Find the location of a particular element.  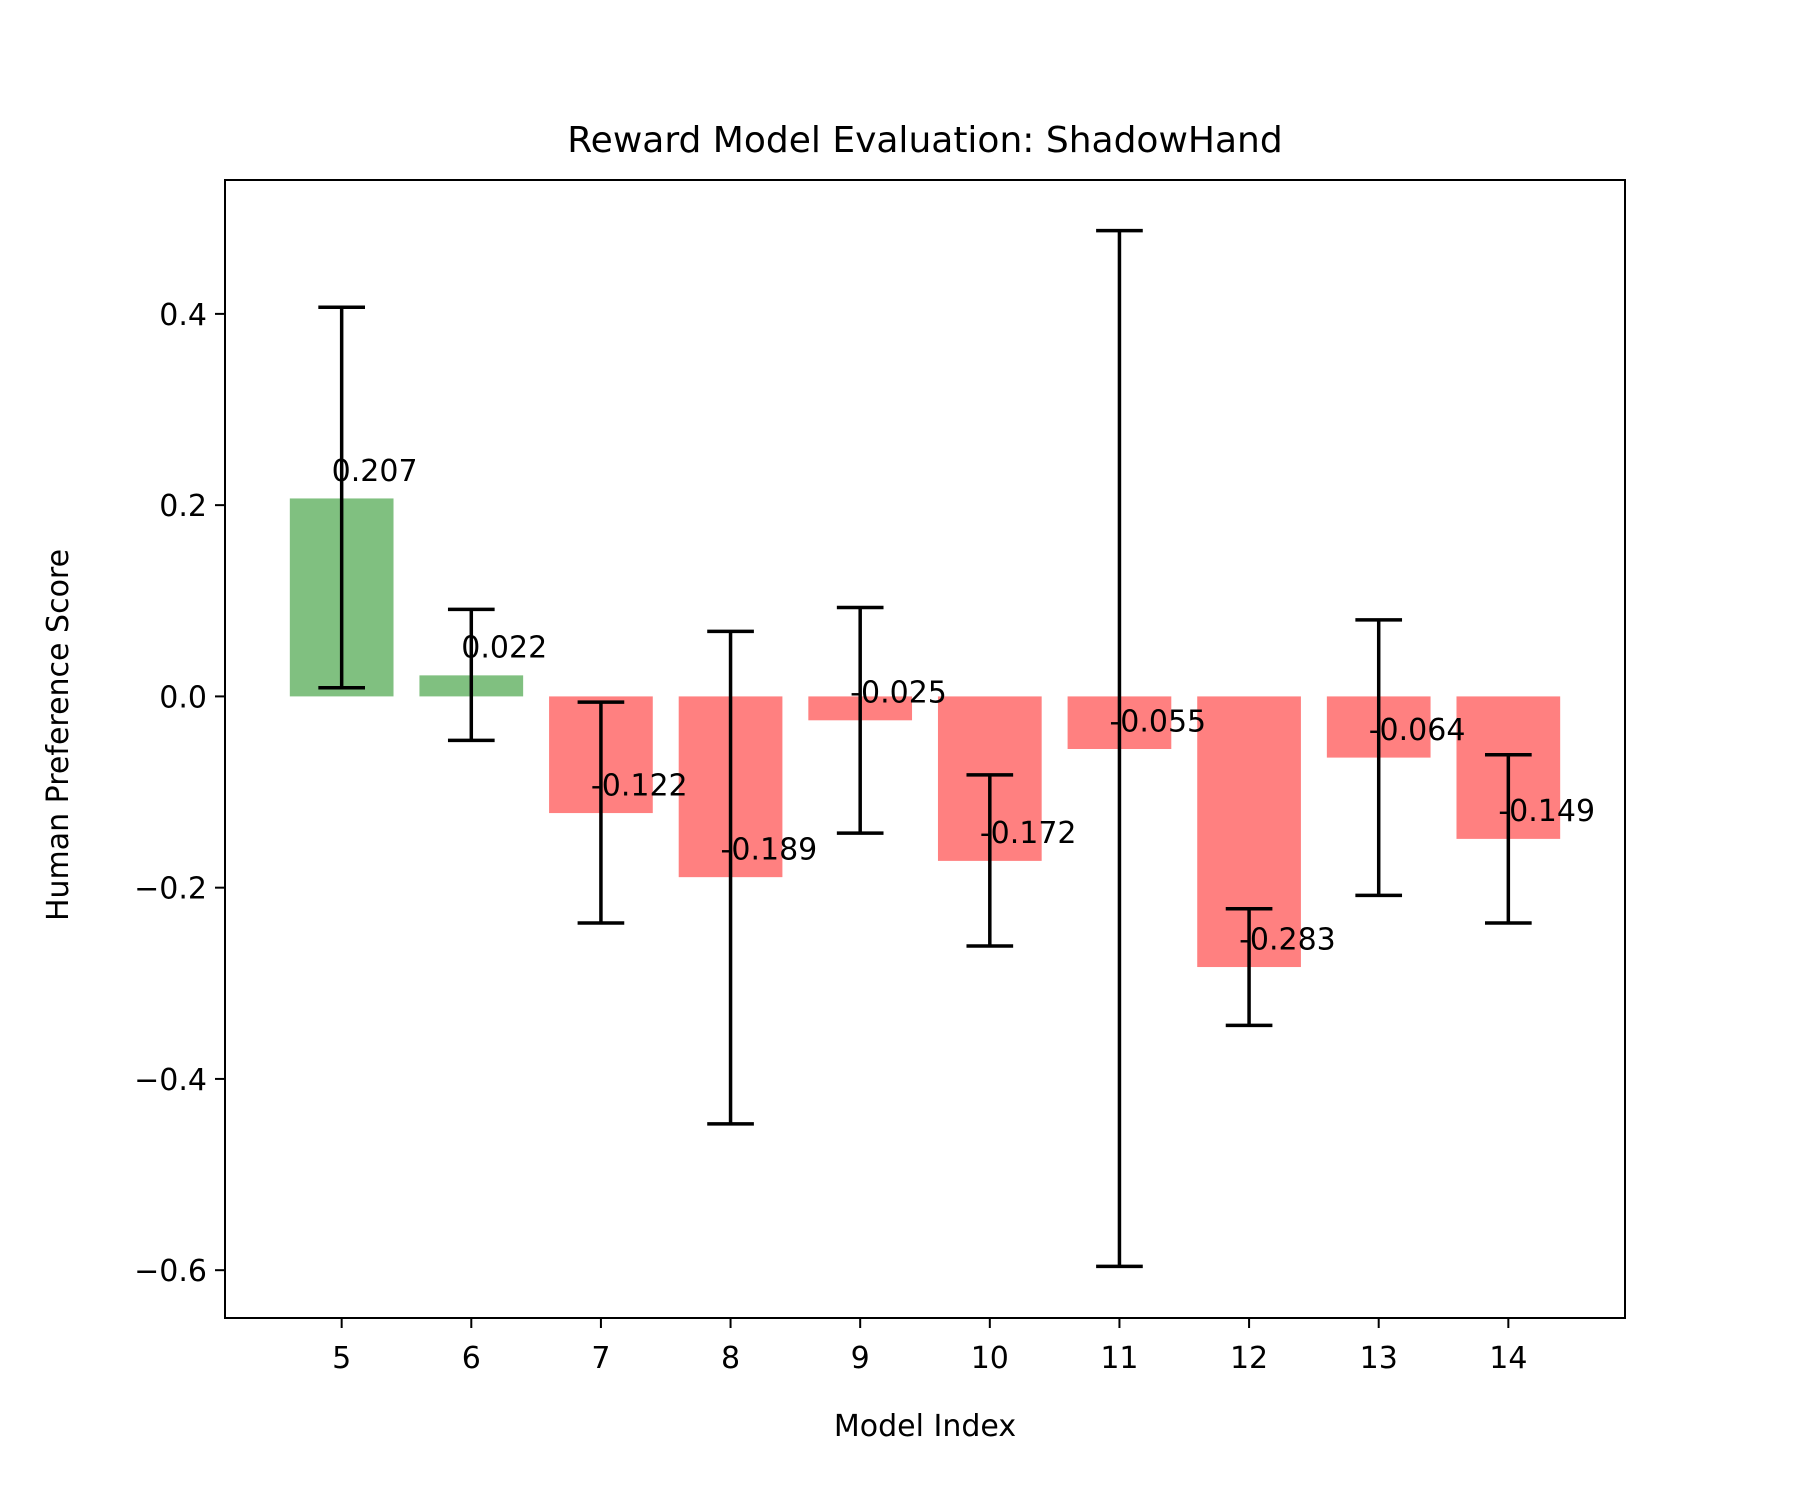

x-tick-label-8: 8 is located at coordinates (730, 1358).